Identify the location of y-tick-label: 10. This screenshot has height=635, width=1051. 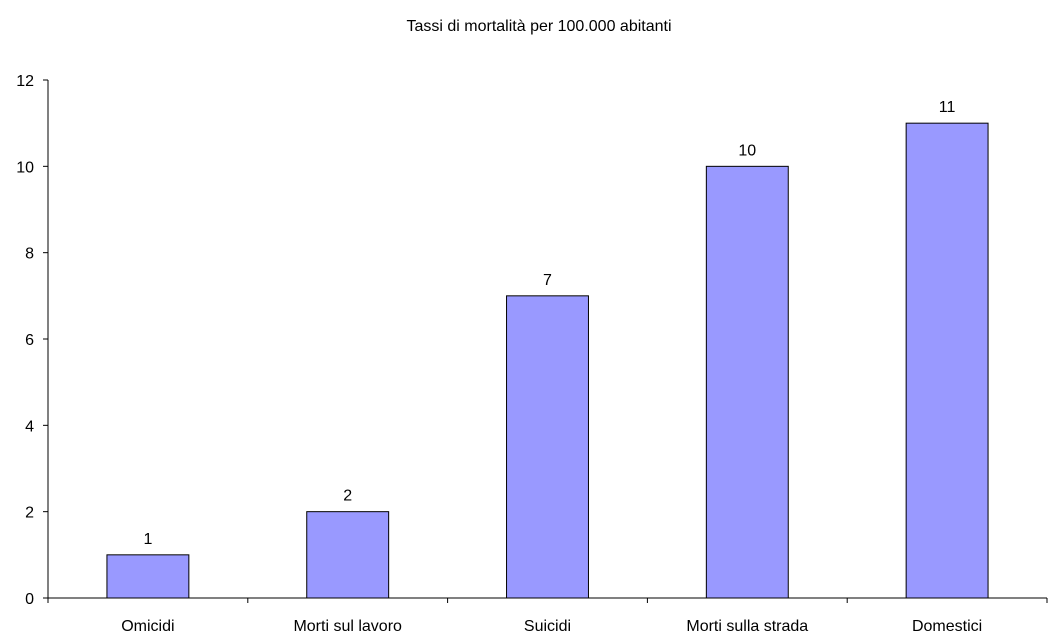
(25, 167).